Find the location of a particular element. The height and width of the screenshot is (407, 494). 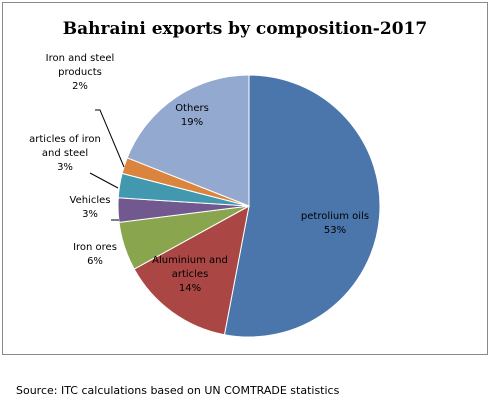

slice-label-2: Iron ores 6% is located at coordinates (95, 254).